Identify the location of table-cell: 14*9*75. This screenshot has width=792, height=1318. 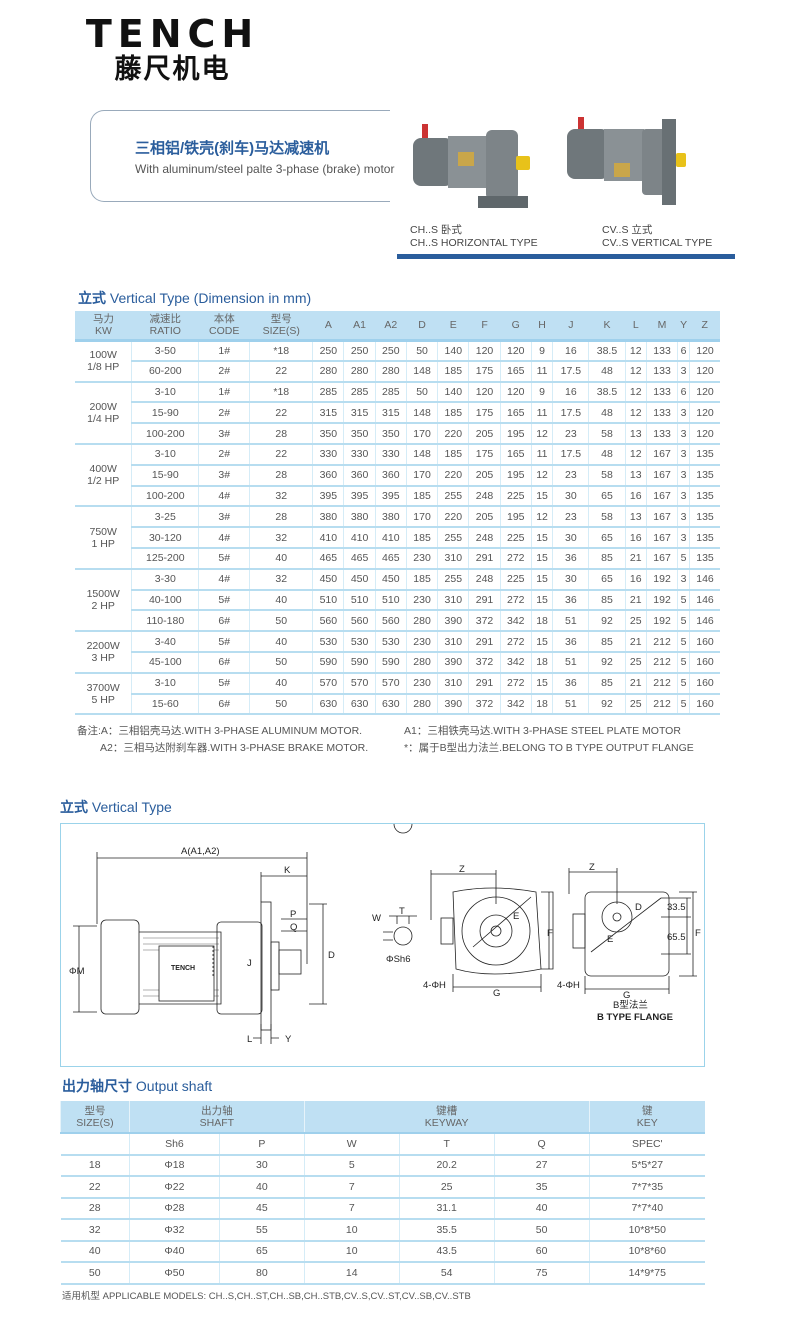
(646, 1273).